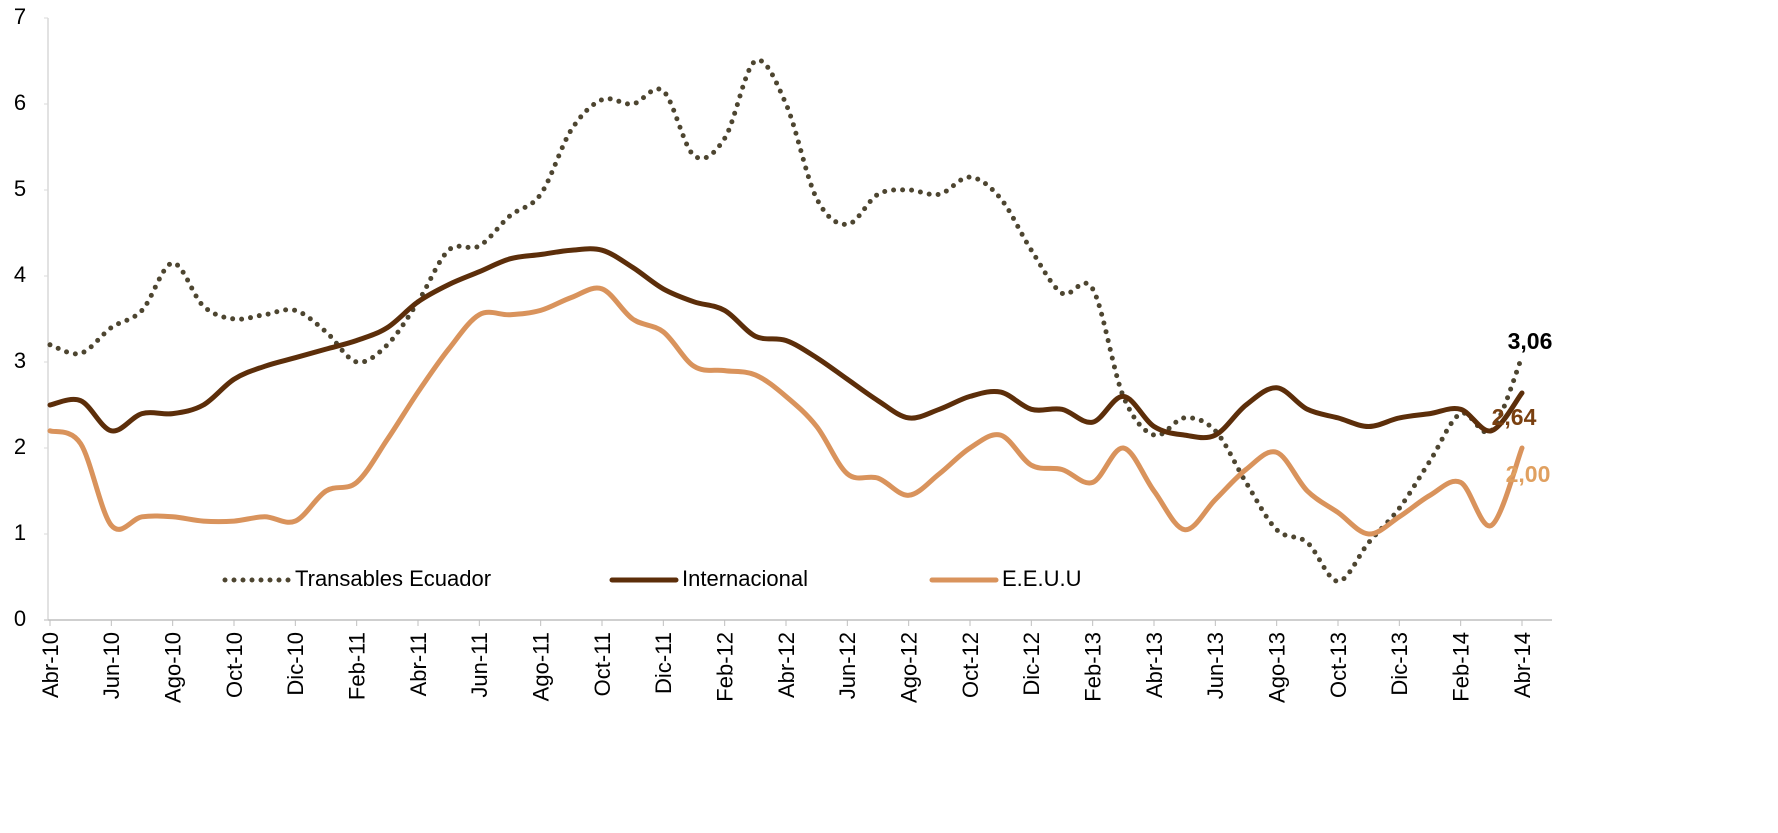 This screenshot has height=833, width=1778. I want to click on y-tick-label: 4, so click(20, 274).